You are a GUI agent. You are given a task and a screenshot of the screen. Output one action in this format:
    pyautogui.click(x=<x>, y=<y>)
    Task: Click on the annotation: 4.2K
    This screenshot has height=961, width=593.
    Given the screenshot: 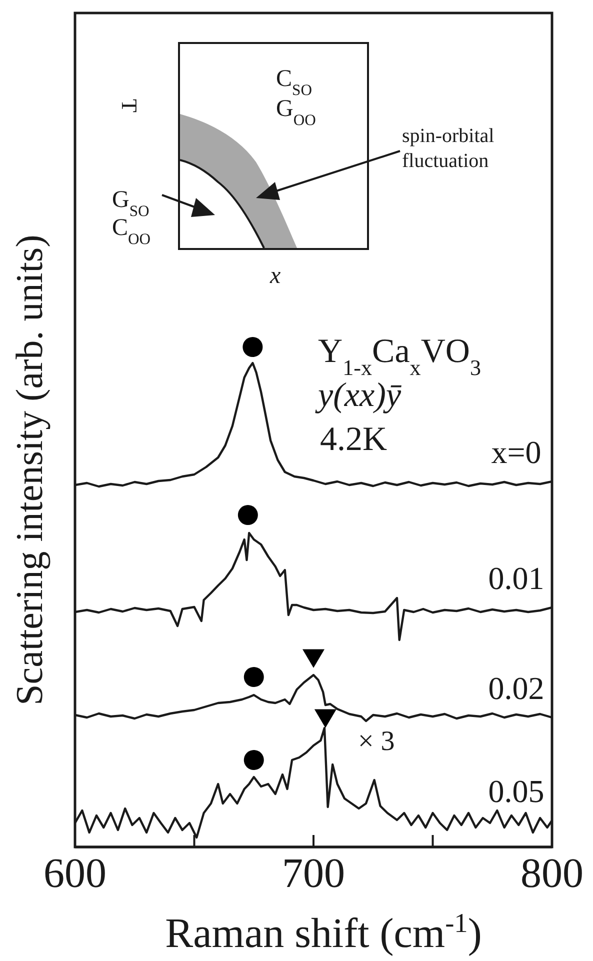 What is the action you would take?
    pyautogui.click(x=354, y=439)
    